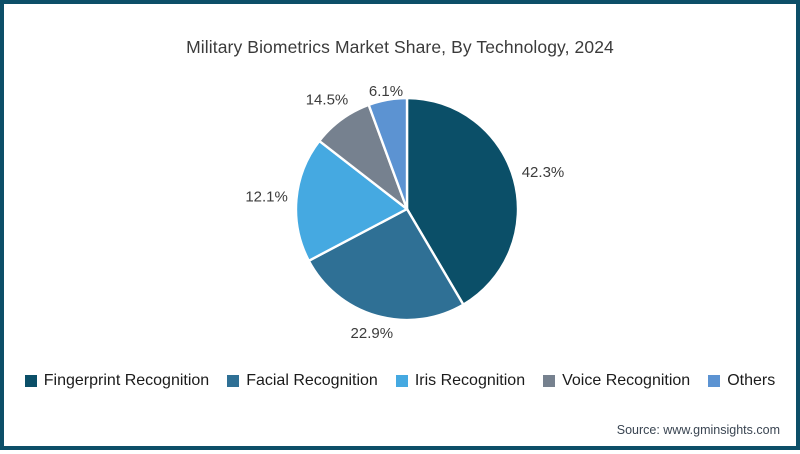 This screenshot has width=800, height=454. What do you see at coordinates (698, 430) in the screenshot?
I see `source-note: Source: www.gminsights.com` at bounding box center [698, 430].